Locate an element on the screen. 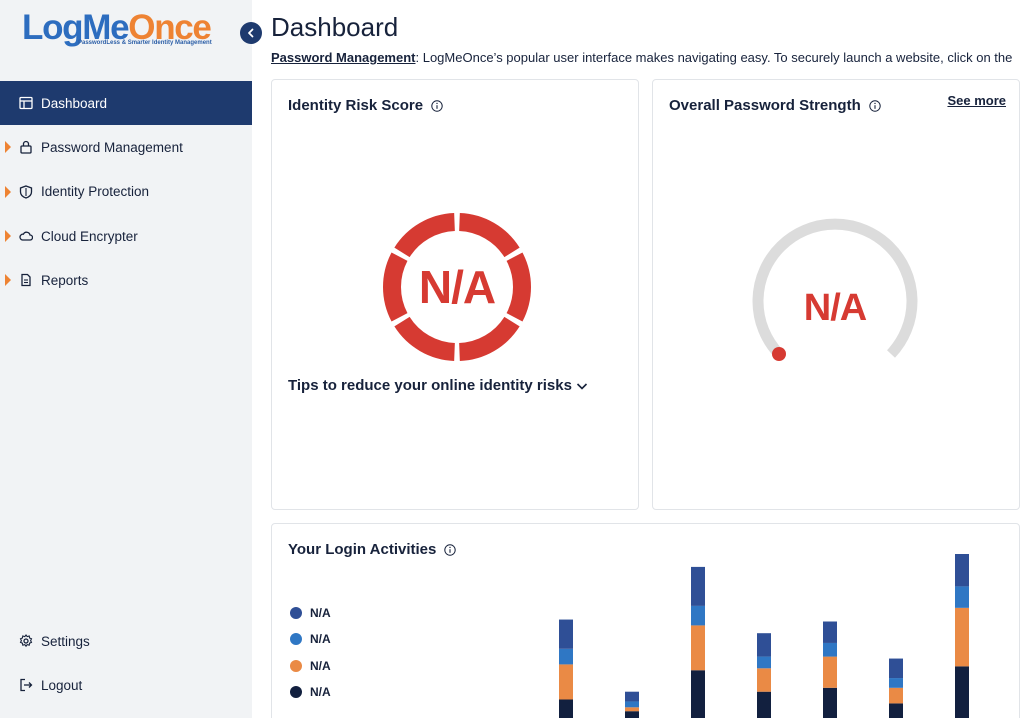 This screenshot has height=718, width=1023. sidebar-collapse-button is located at coordinates (251, 33).